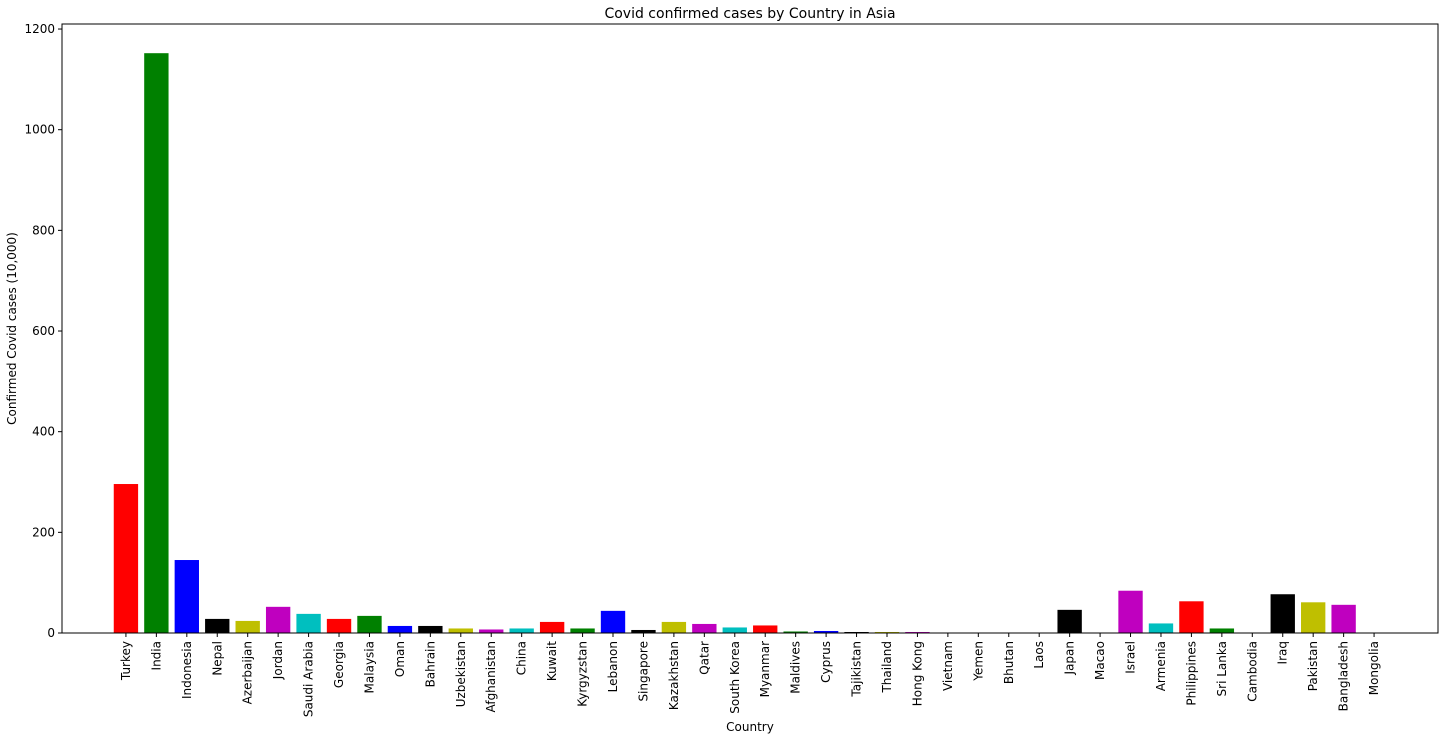 The height and width of the screenshot is (741, 1445). What do you see at coordinates (369, 624) in the screenshot?
I see `bar-malaysia` at bounding box center [369, 624].